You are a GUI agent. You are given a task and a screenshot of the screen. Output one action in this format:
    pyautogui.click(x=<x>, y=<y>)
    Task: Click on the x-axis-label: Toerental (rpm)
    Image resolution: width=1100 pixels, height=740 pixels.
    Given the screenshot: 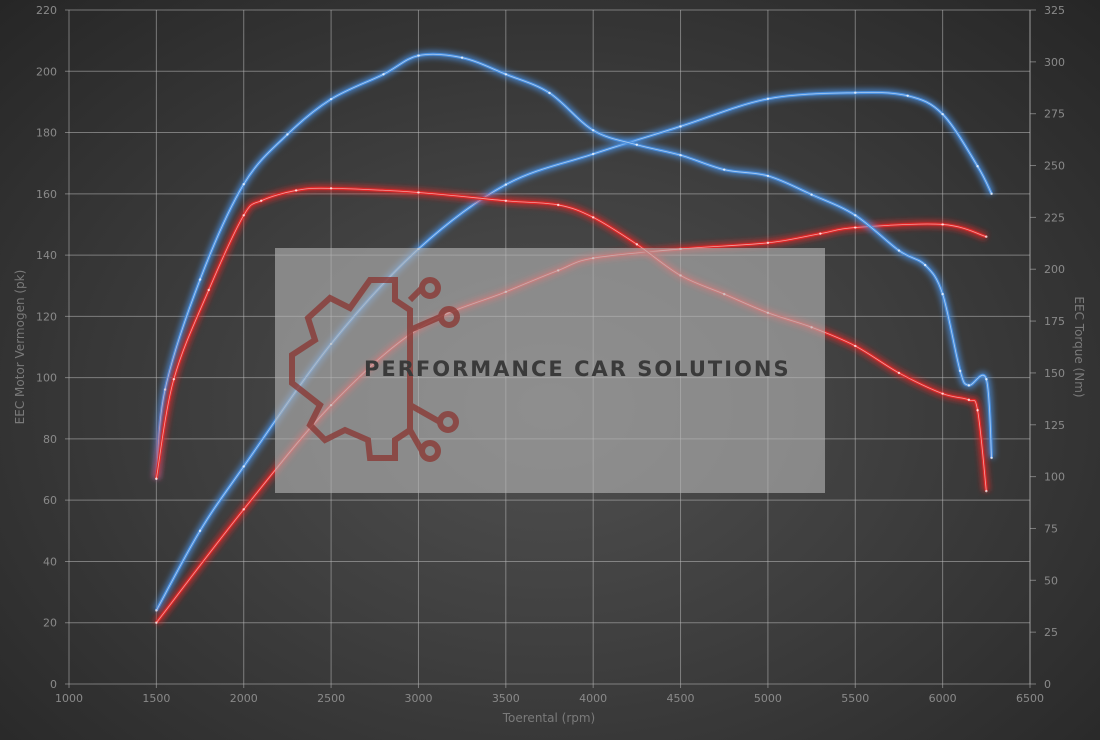 What is the action you would take?
    pyautogui.click(x=548, y=718)
    